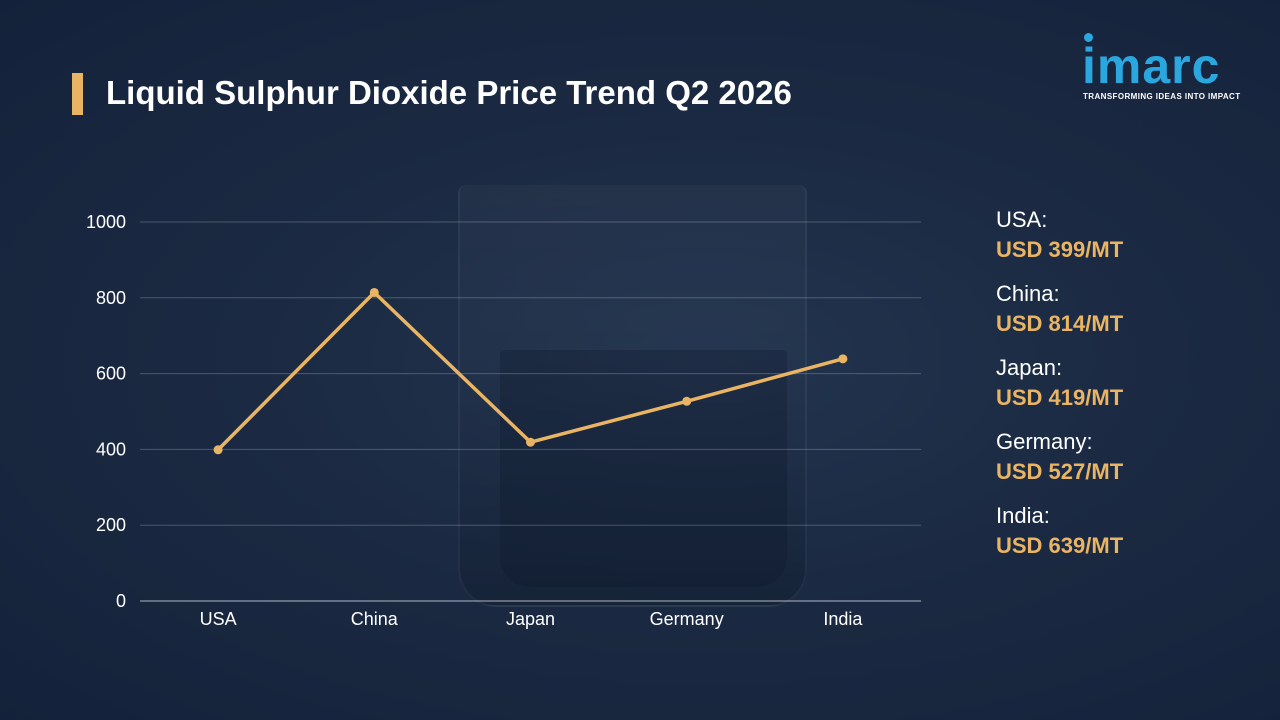  I want to click on y-tick-label: 400, so click(111, 449).